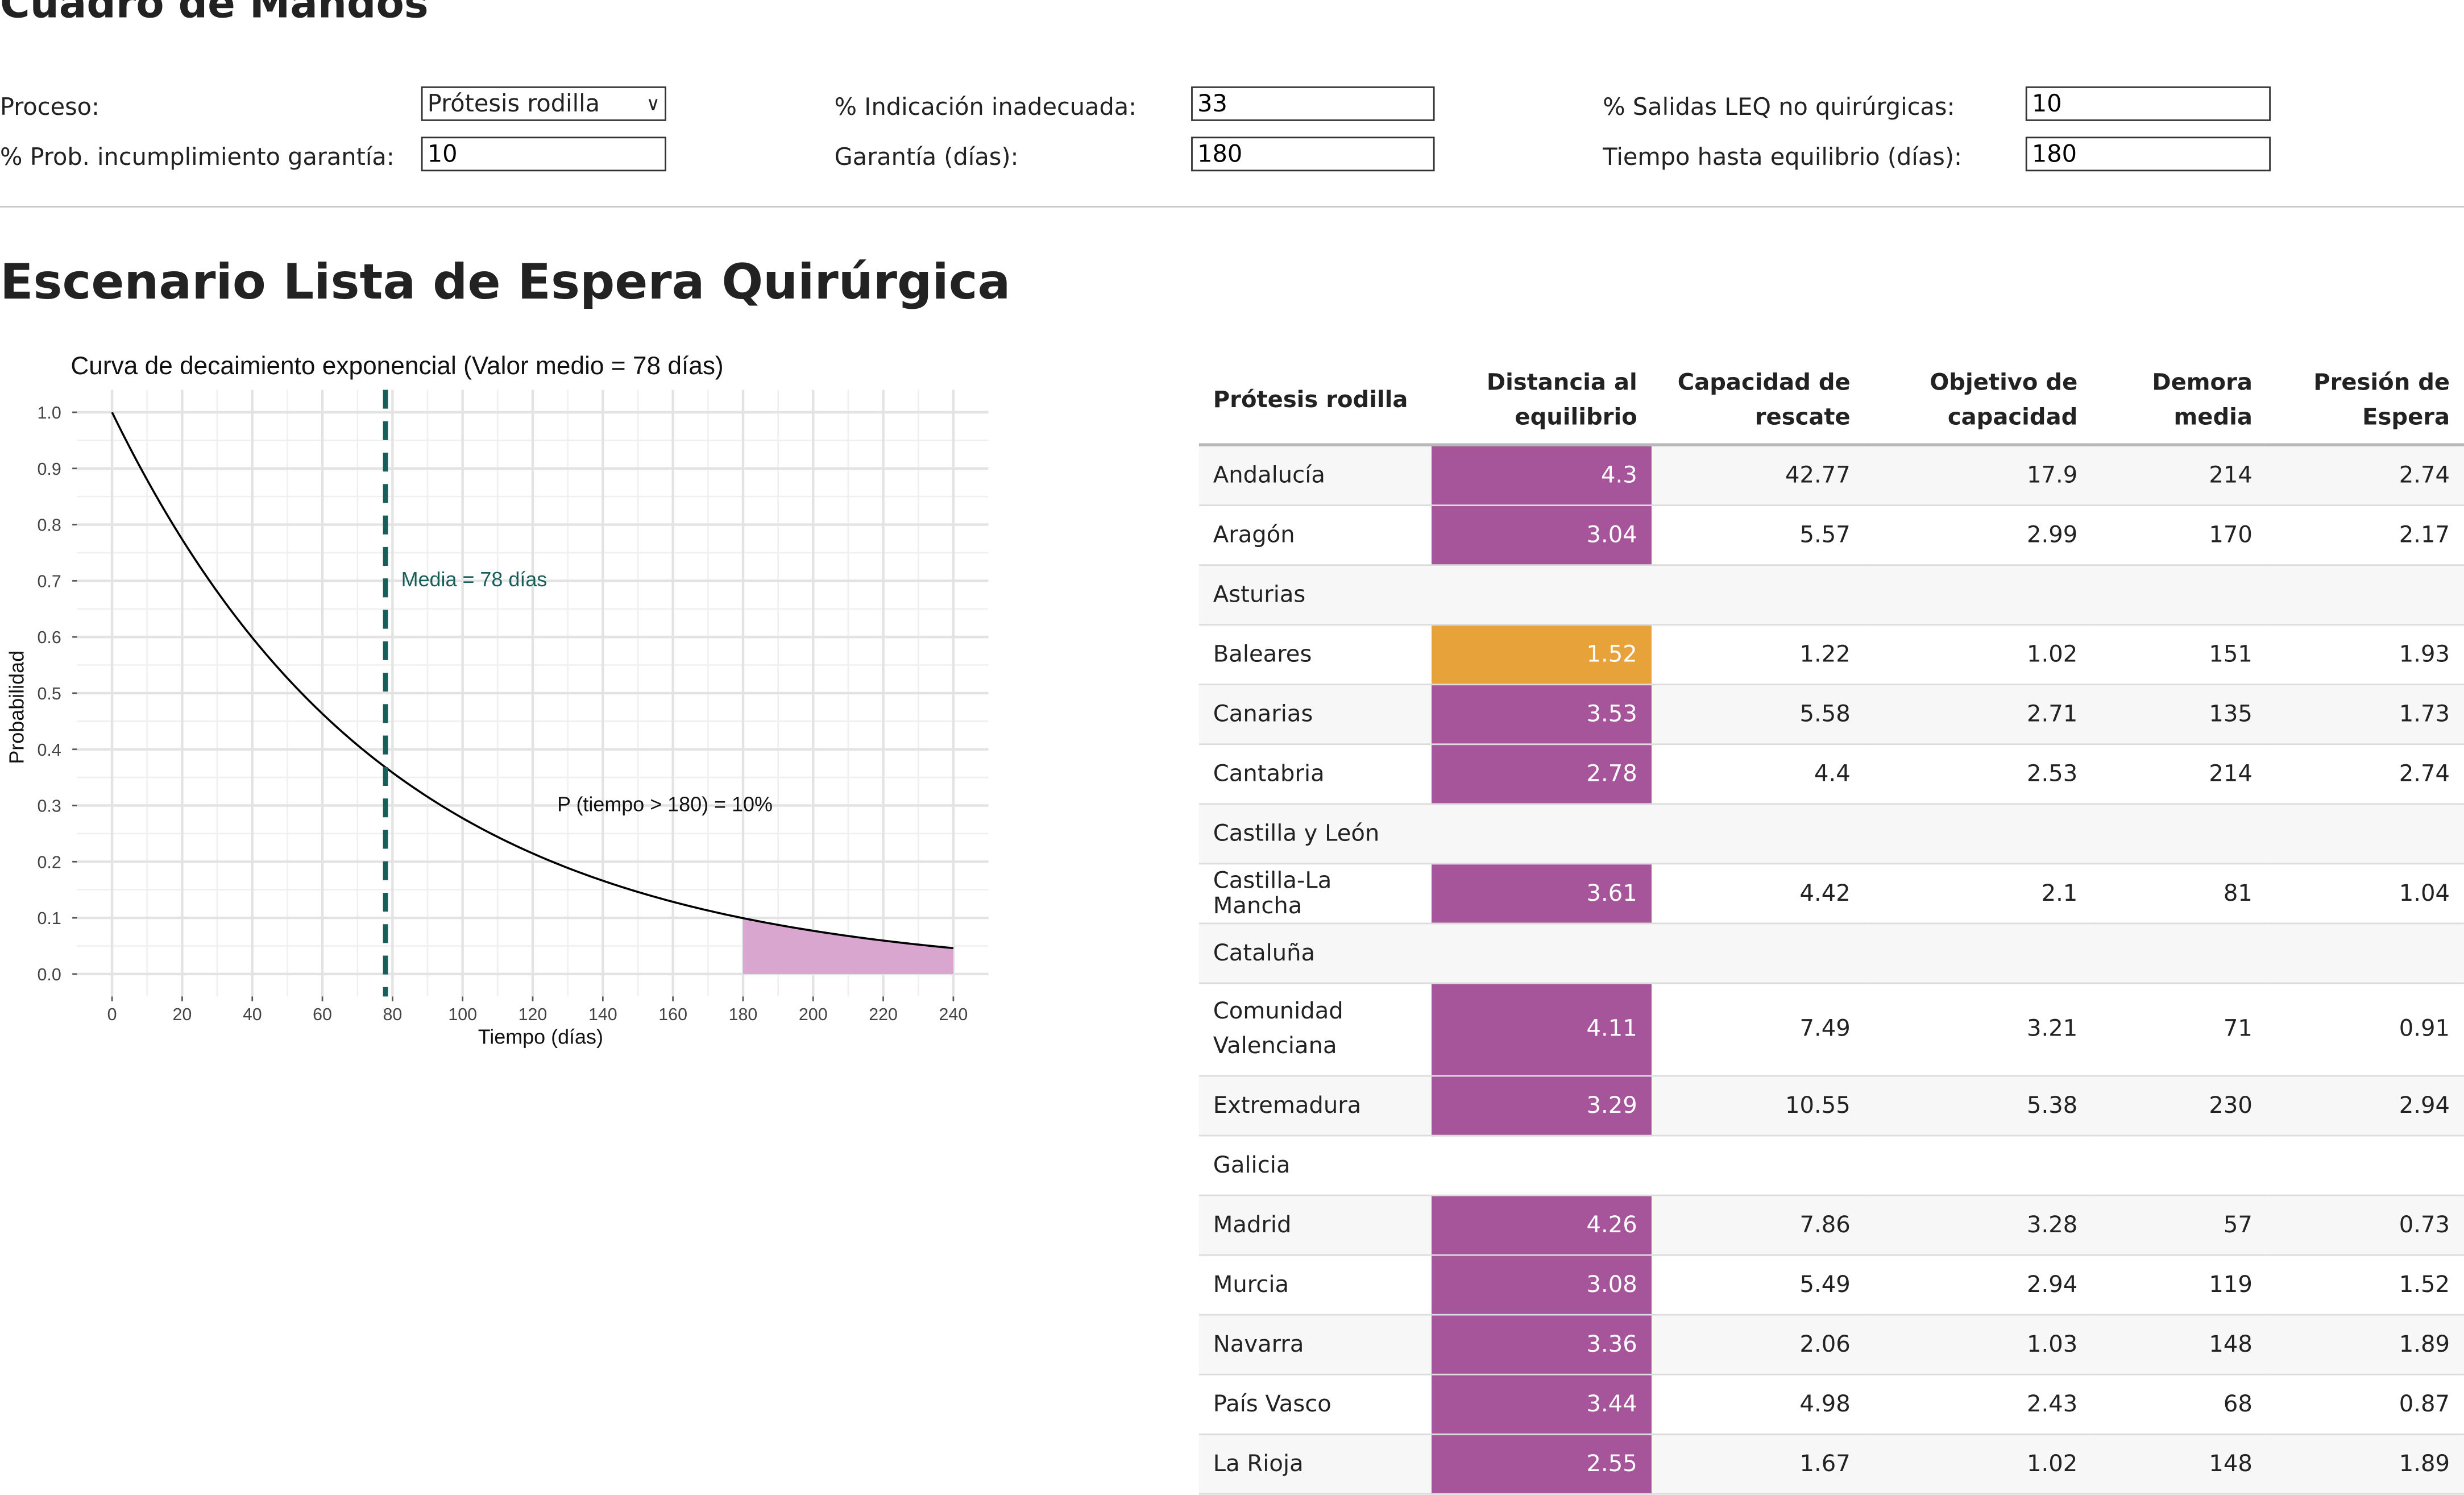 This screenshot has width=2464, height=1495. What do you see at coordinates (672, 1015) in the screenshot?
I see `x-tick-label: 160` at bounding box center [672, 1015].